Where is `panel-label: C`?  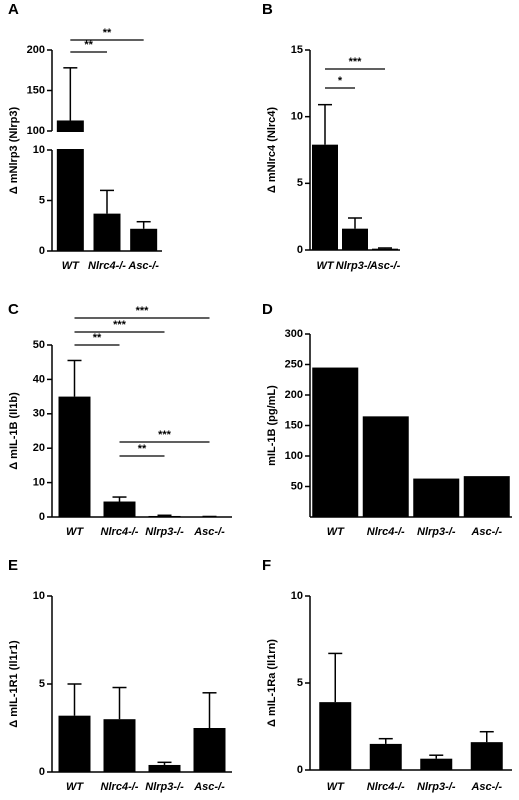
panel-label: C is located at coordinates (13, 309).